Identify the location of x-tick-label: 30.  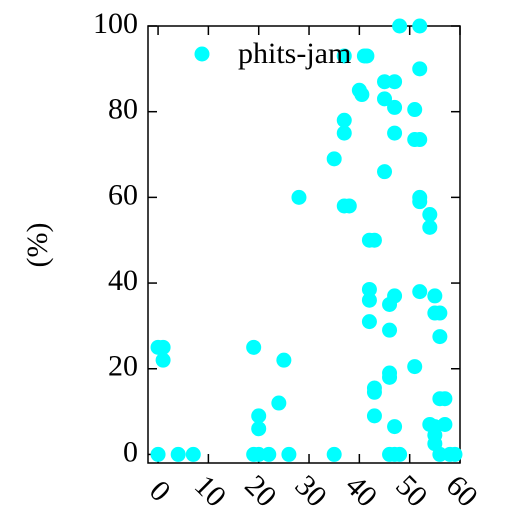
(311, 491).